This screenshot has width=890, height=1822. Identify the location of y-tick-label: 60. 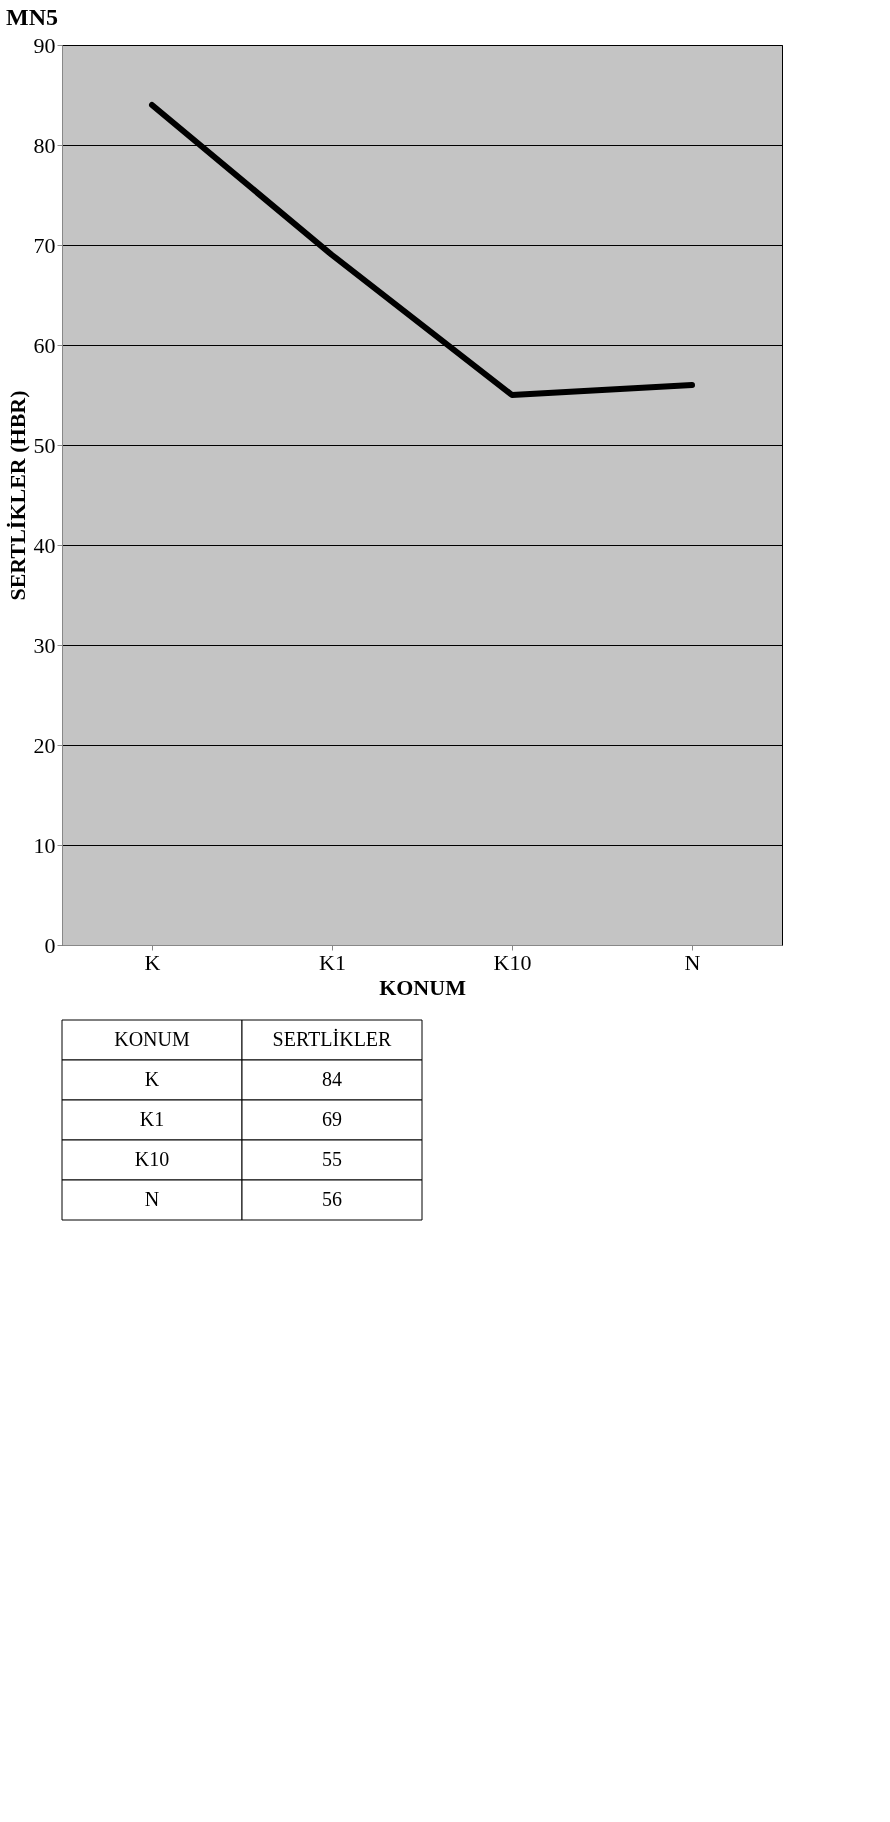
(44, 345).